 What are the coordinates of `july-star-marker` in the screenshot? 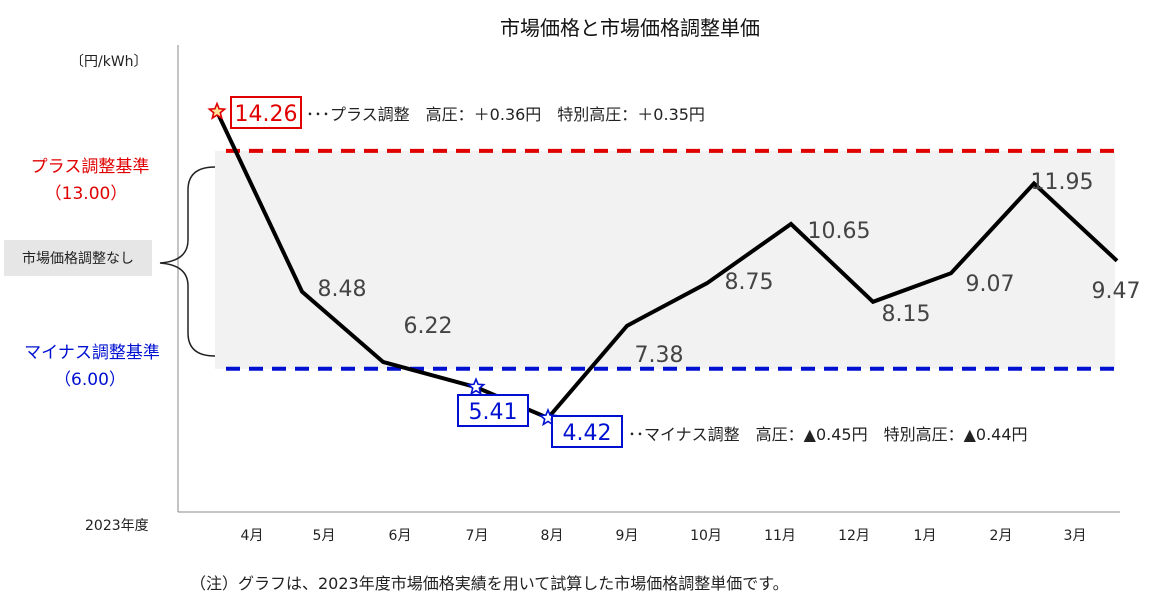 It's located at (476, 386).